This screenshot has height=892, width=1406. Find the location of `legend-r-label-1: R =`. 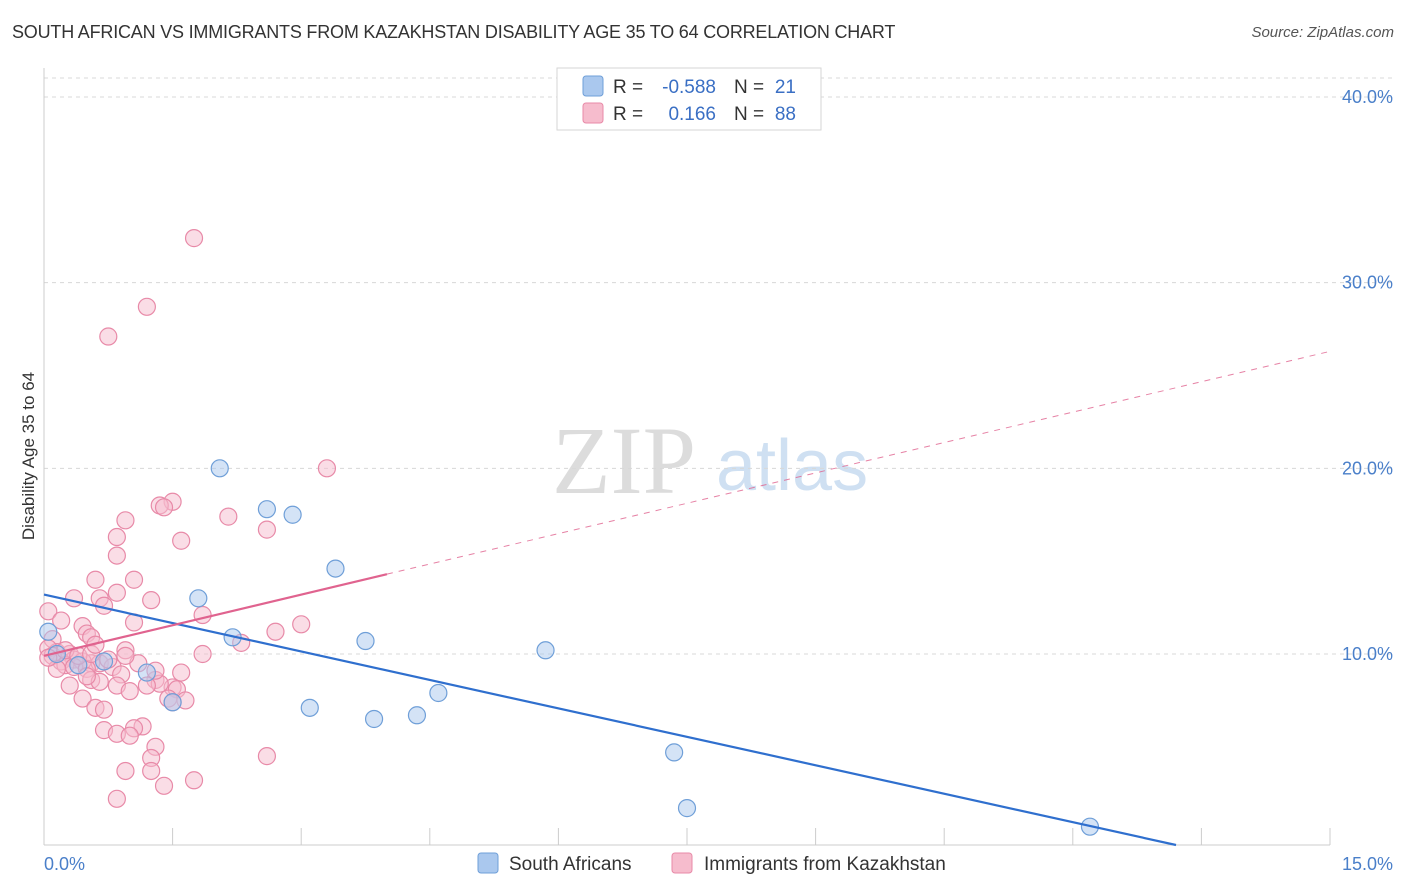

legend-r-label-1: R = is located at coordinates (628, 87).